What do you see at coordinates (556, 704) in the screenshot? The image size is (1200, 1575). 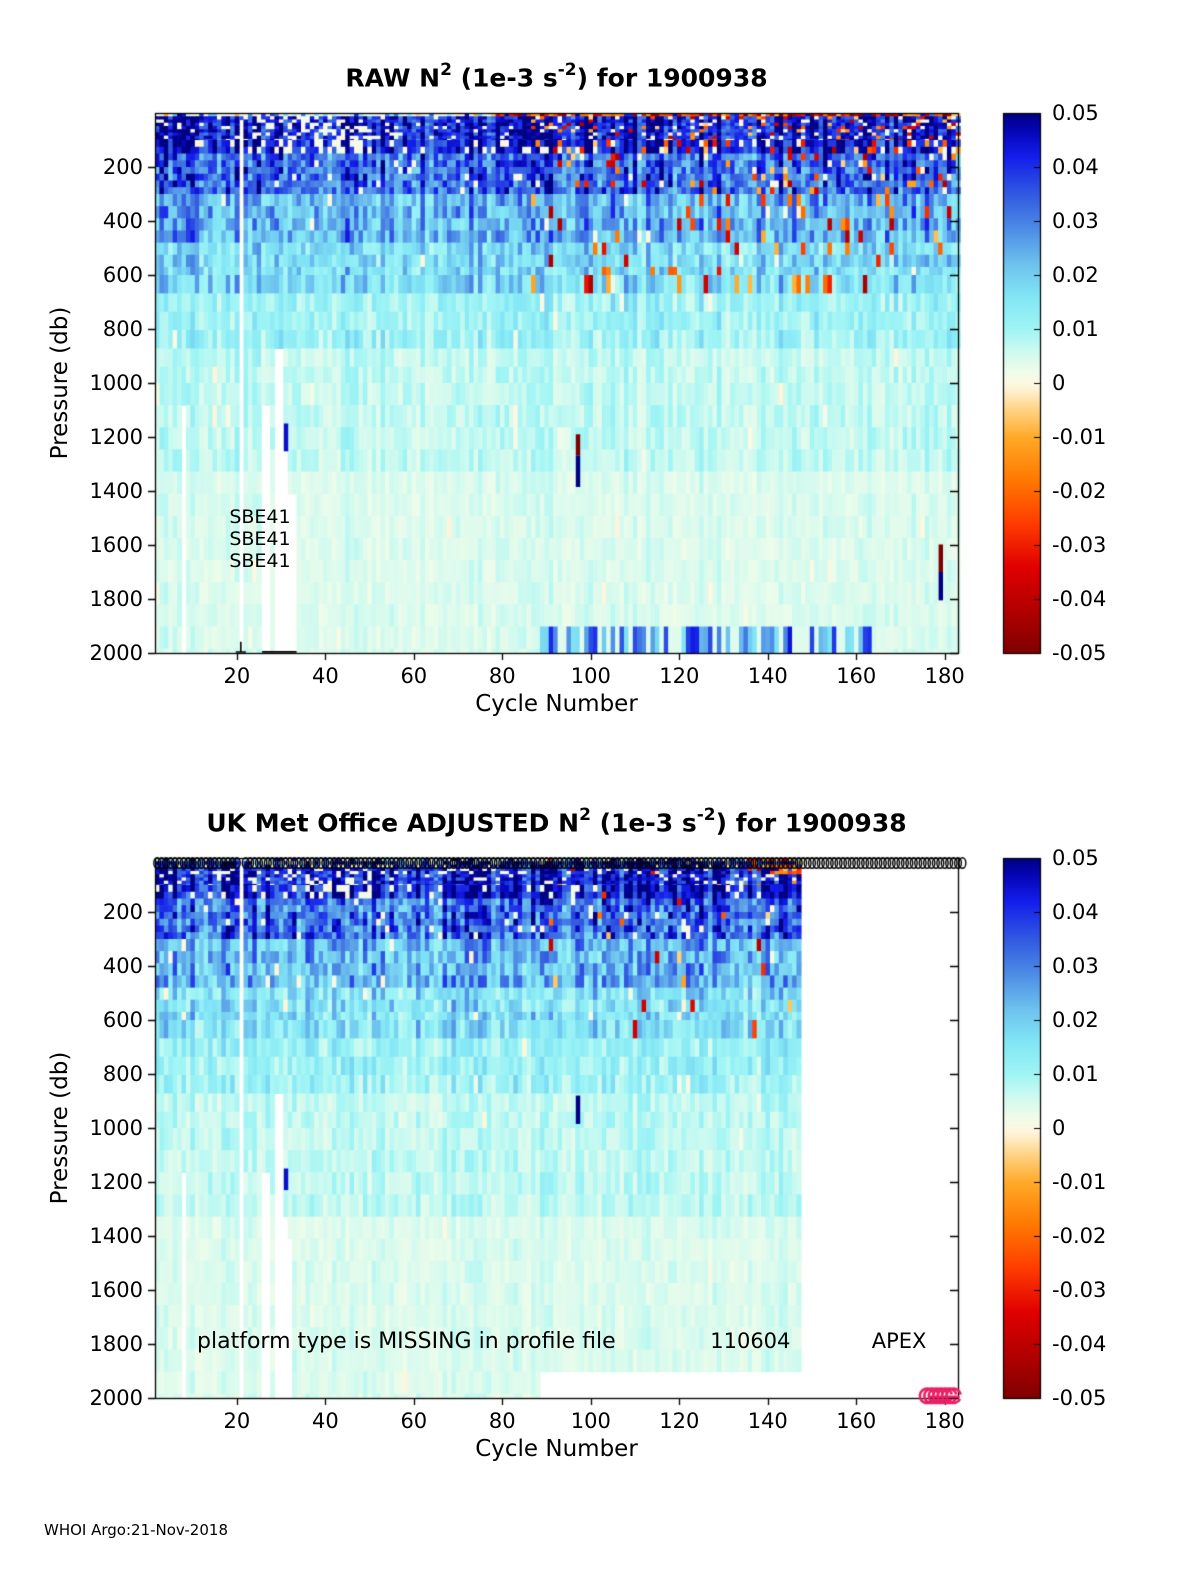 I see `raw-x-axis-label: Cycle Number` at bounding box center [556, 704].